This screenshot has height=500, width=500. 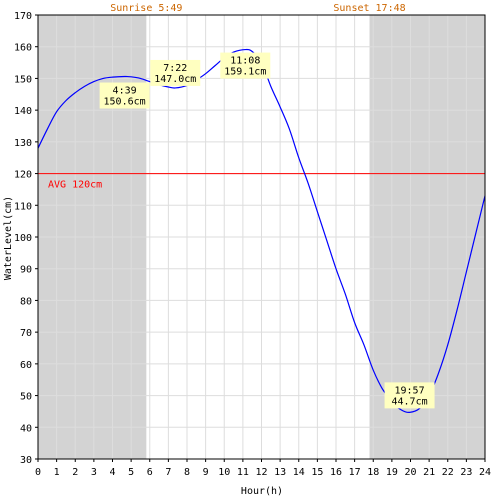 What do you see at coordinates (410, 401) in the screenshot?
I see `annotation-value: 44.7cm` at bounding box center [410, 401].